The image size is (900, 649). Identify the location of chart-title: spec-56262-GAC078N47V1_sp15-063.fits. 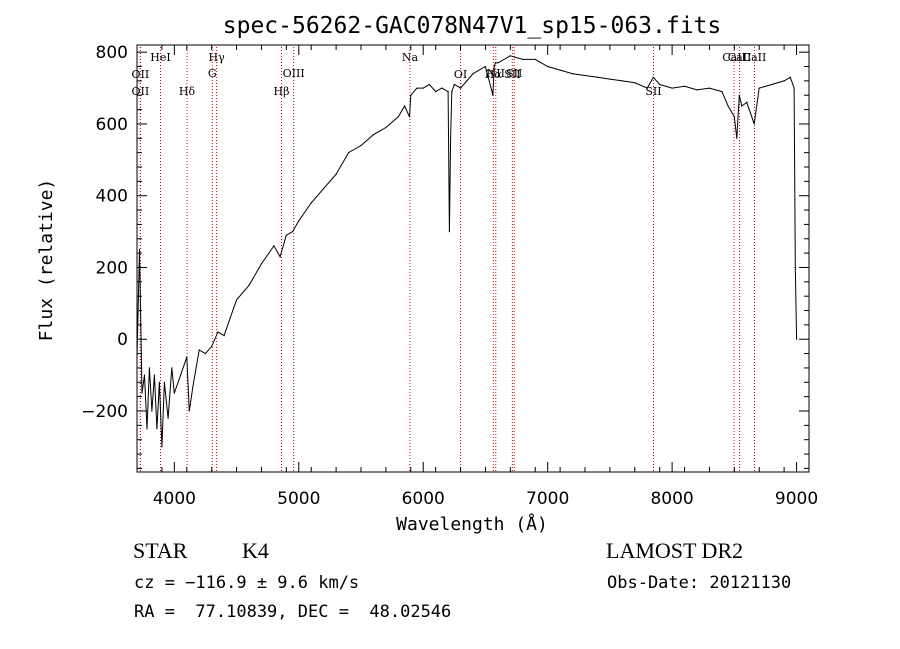
(472, 26).